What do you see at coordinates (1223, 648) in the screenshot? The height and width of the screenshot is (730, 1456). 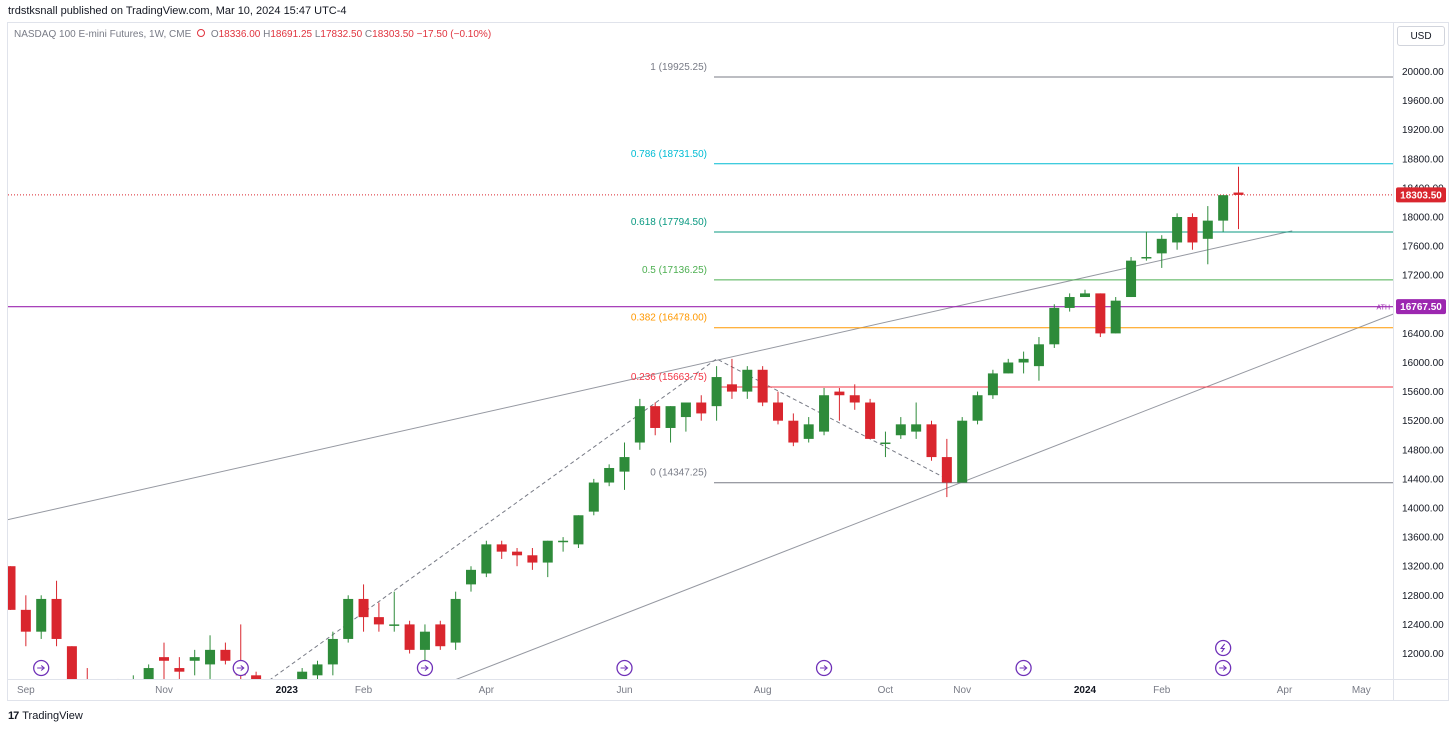 I see `split-marker-icon` at bounding box center [1223, 648].